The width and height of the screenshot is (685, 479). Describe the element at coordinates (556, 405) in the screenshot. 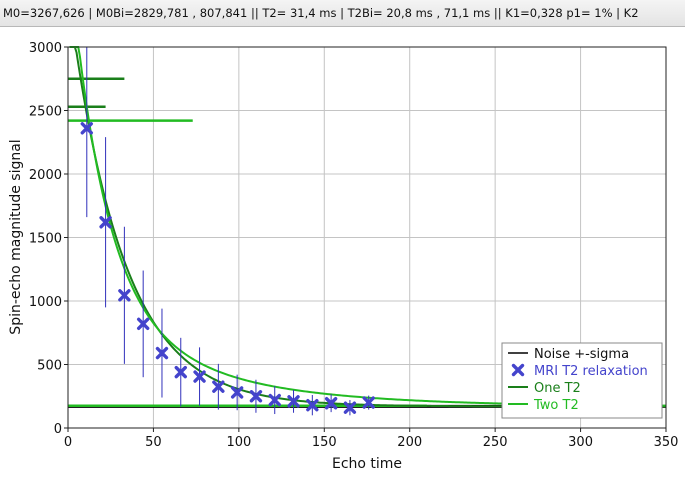

I see `legend-two-t2: Two T2` at that location.